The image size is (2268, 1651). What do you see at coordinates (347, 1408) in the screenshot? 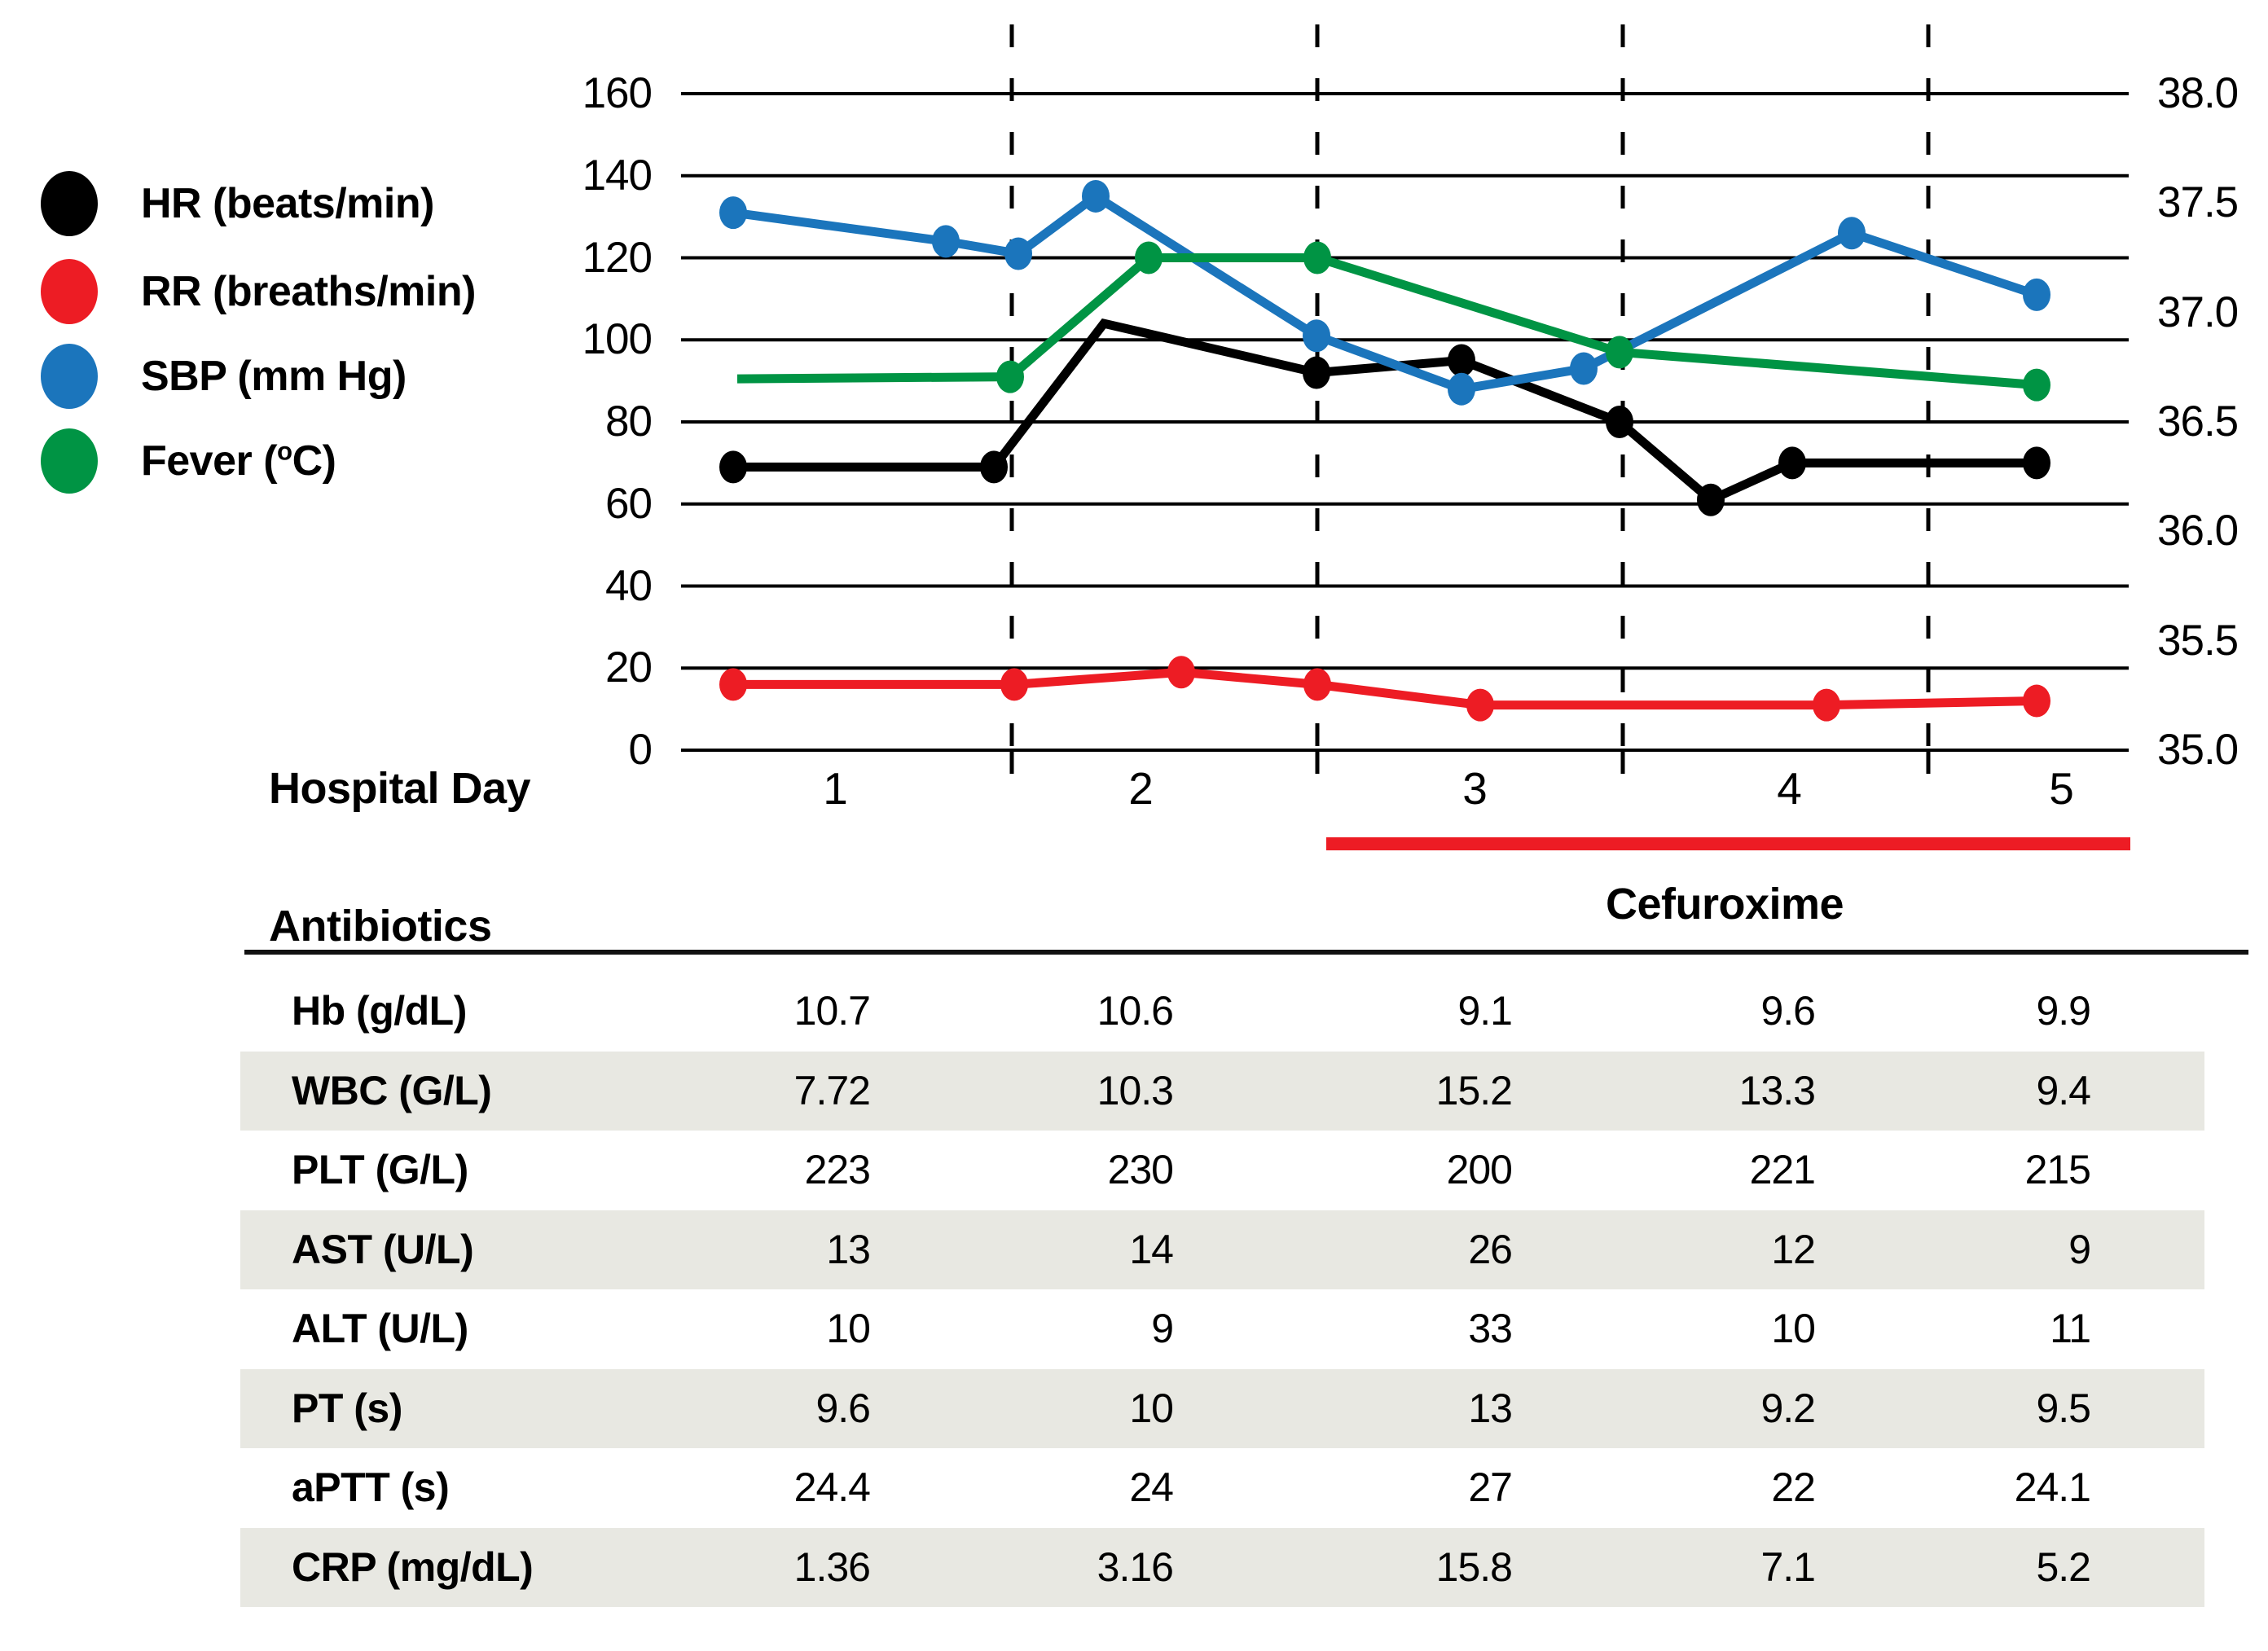
I see `row-label: PT (s)` at bounding box center [347, 1408].